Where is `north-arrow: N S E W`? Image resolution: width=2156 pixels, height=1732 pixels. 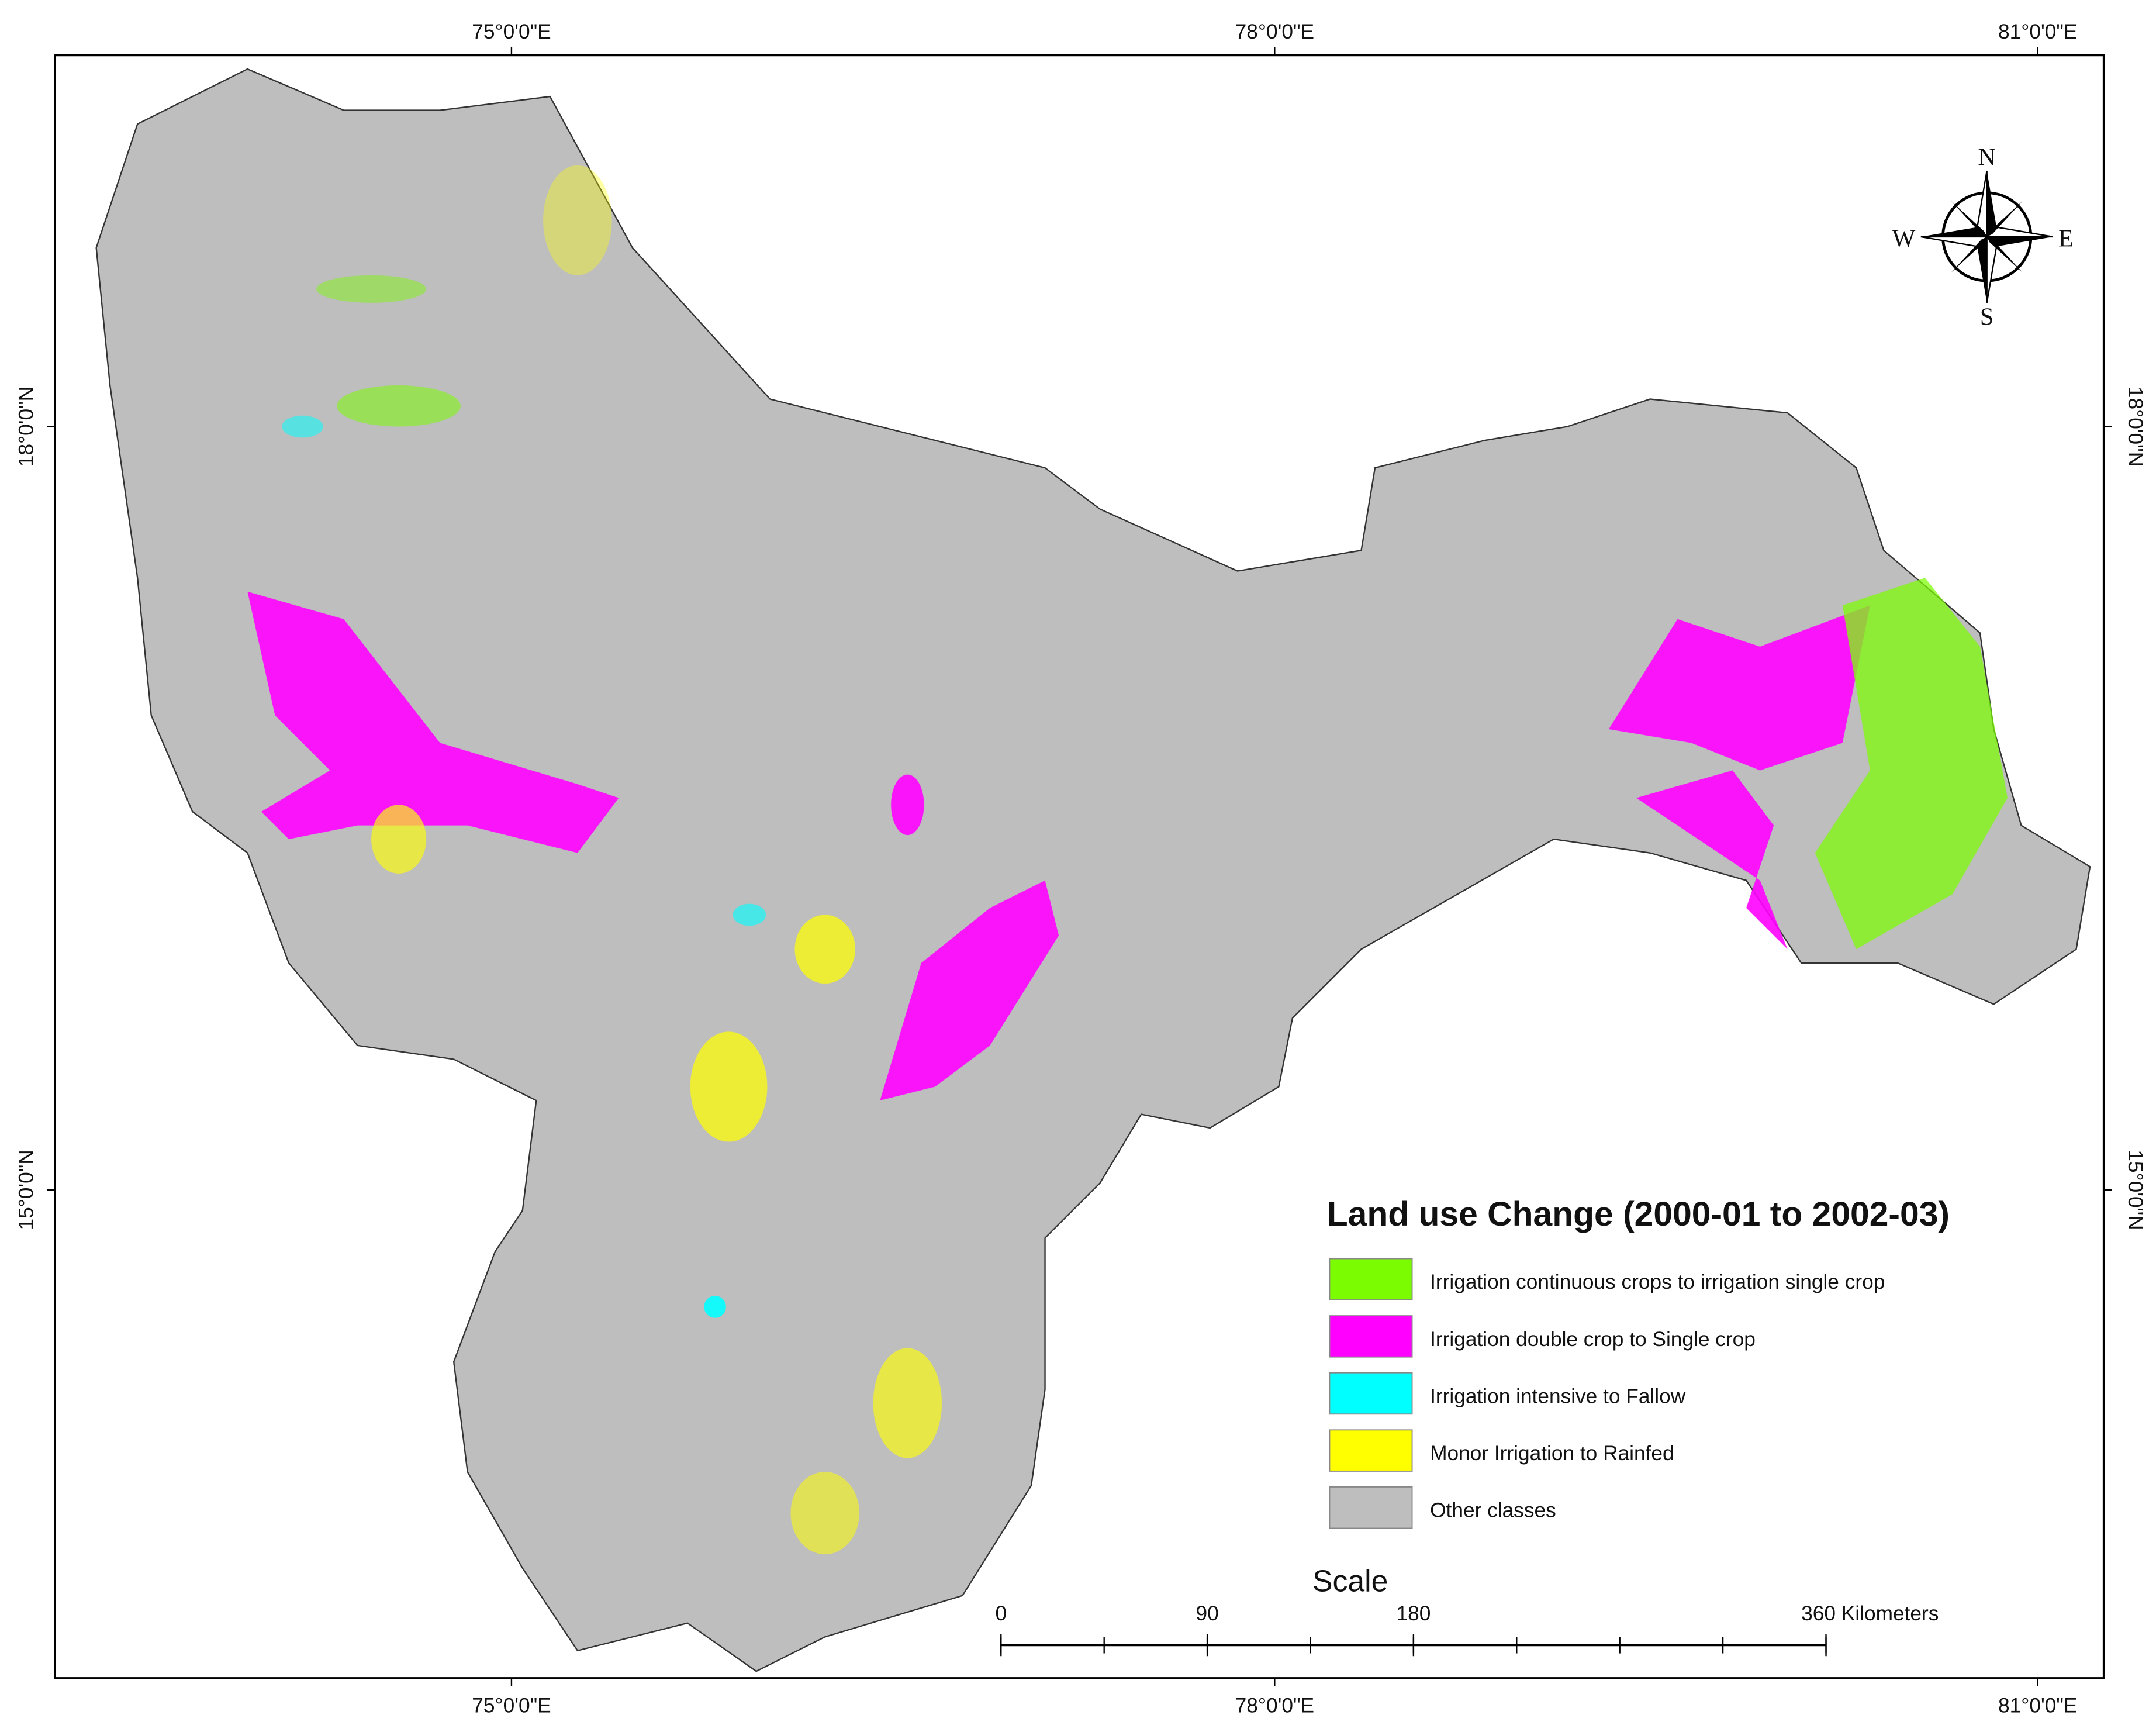
north-arrow: N S E W is located at coordinates (1983, 237).